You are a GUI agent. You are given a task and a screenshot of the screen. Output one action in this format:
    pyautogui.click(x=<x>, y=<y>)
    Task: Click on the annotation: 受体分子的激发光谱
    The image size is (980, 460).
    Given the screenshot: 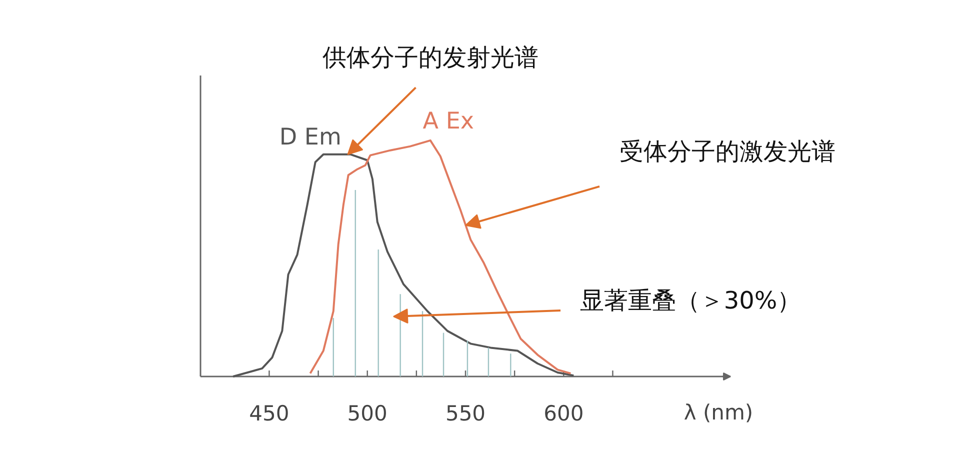 What is the action you would take?
    pyautogui.click(x=728, y=151)
    